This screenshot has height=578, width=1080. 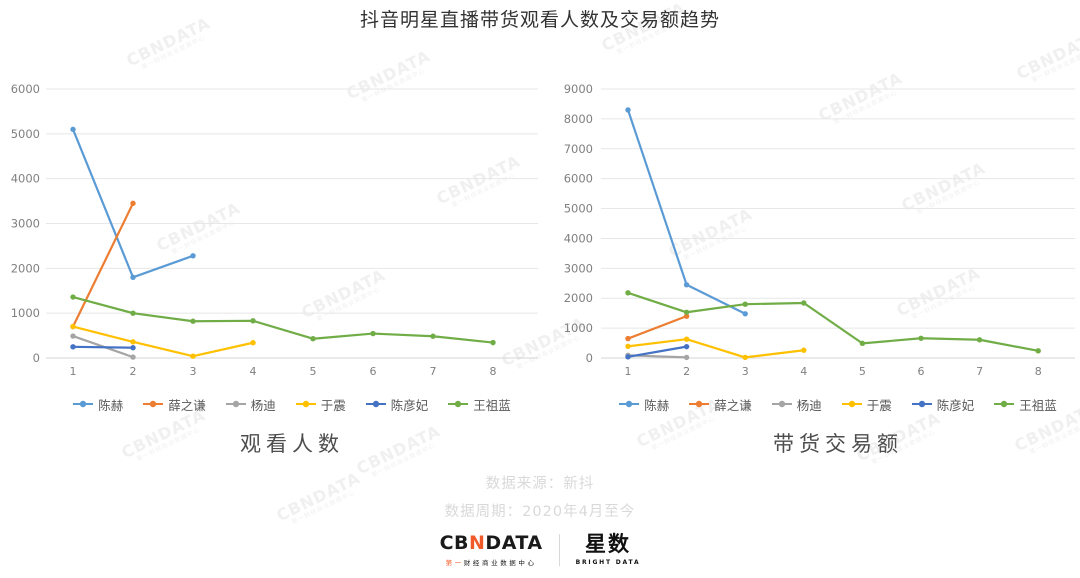 What do you see at coordinates (491, 543) in the screenshot?
I see `cbndata-logo-wordmark: CBNDATA` at bounding box center [491, 543].